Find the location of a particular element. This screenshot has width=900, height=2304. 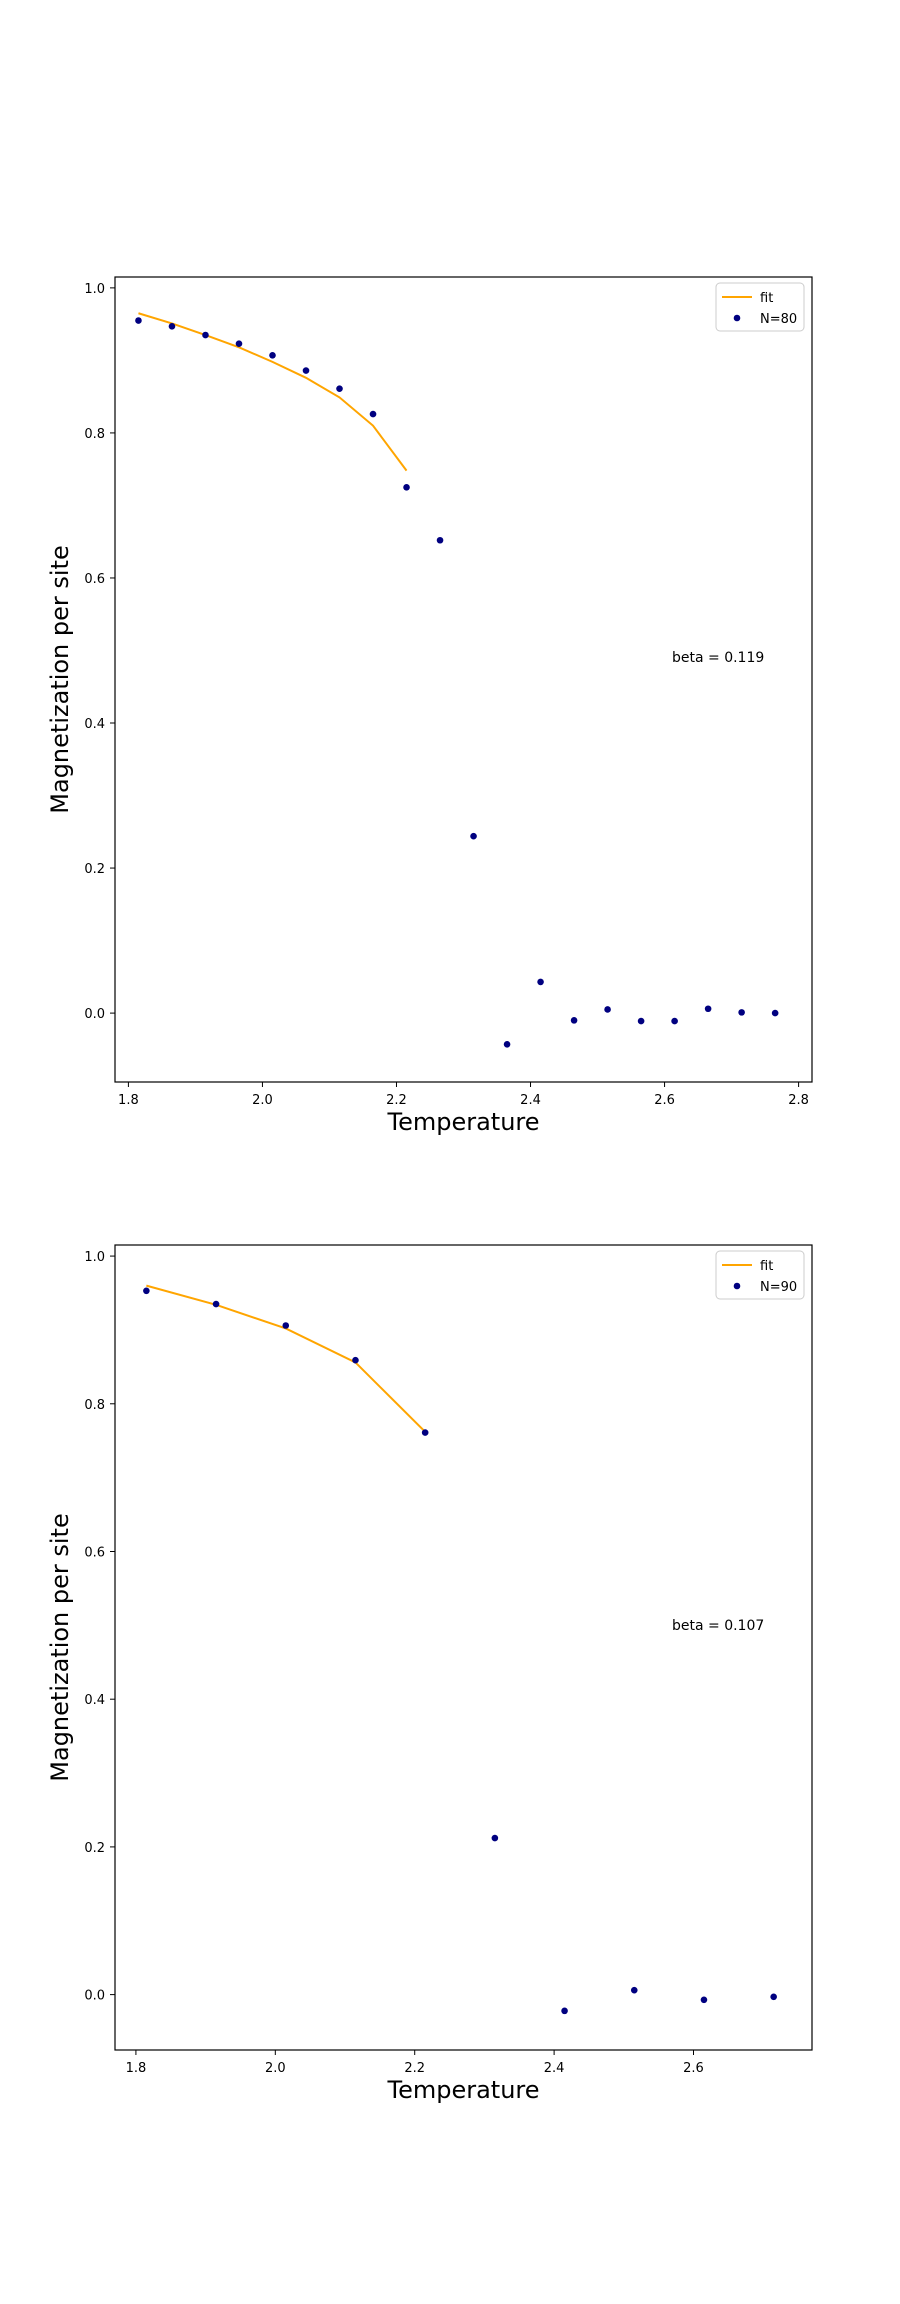

legend: fit N=80 is located at coordinates (760, 307).